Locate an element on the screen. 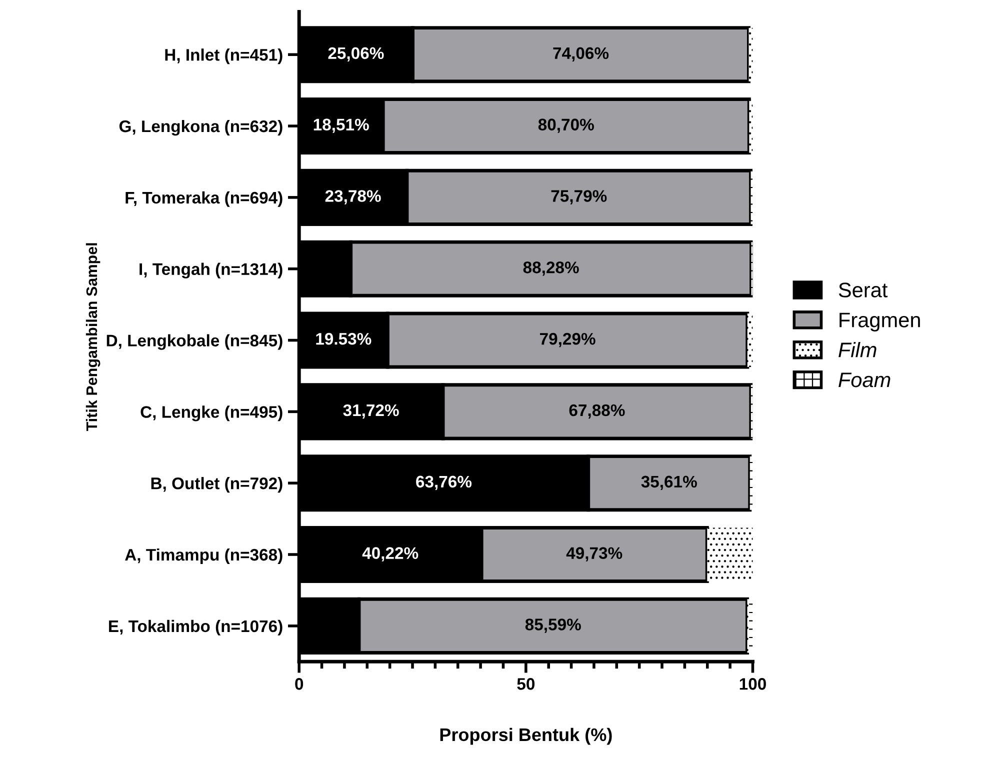 The image size is (997, 783). data-label: 67,88% is located at coordinates (597, 411).